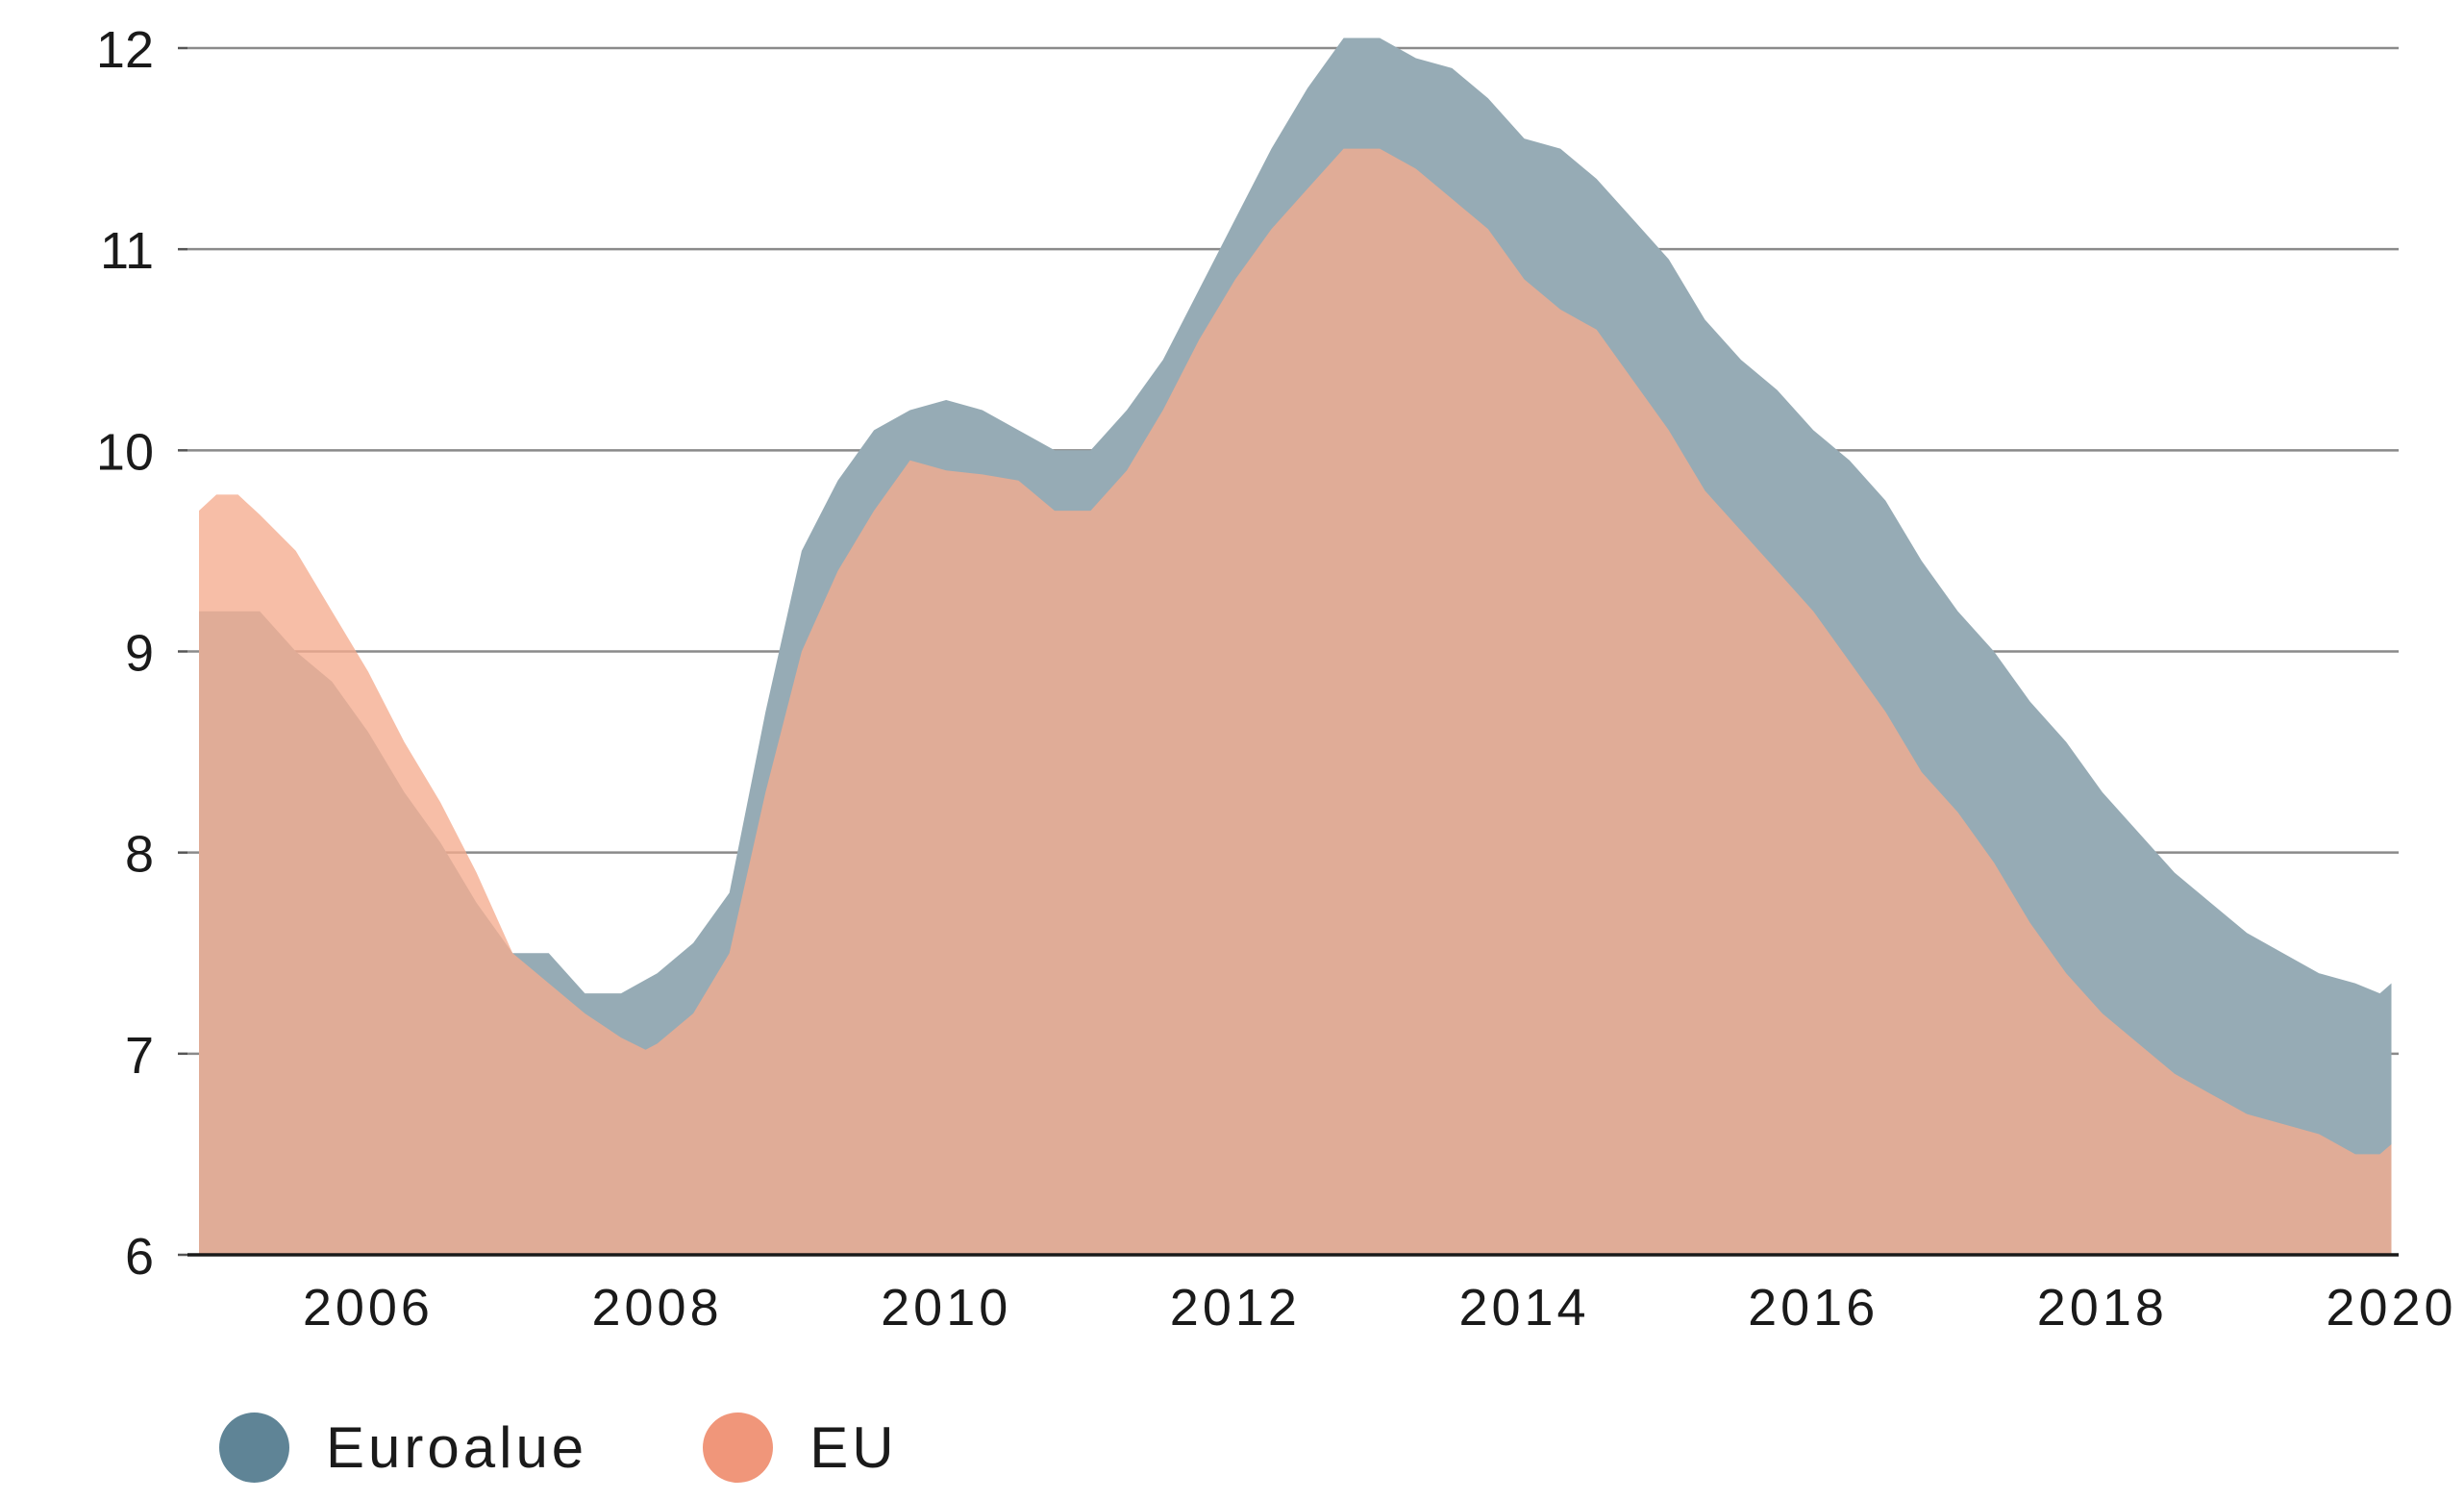 This screenshot has height=1500, width=2464. I want to click on legend-swatch-euroalue, so click(254, 1448).